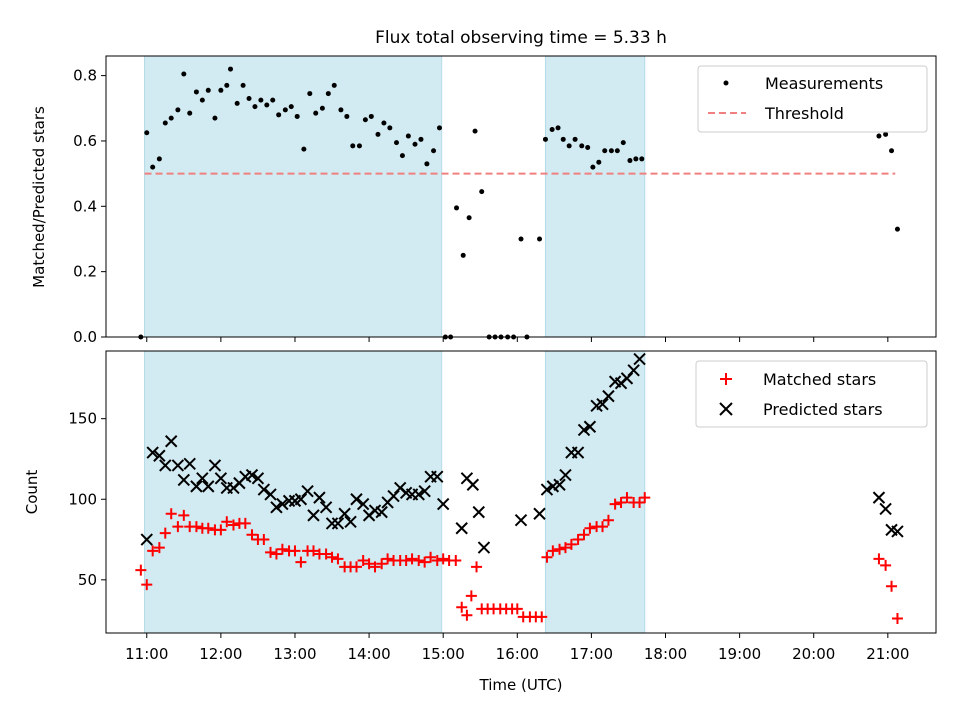 Image resolution: width=960 pixels, height=720 pixels. What do you see at coordinates (804, 113) in the screenshot?
I see `legend-threshold-label: Threshold` at bounding box center [804, 113].